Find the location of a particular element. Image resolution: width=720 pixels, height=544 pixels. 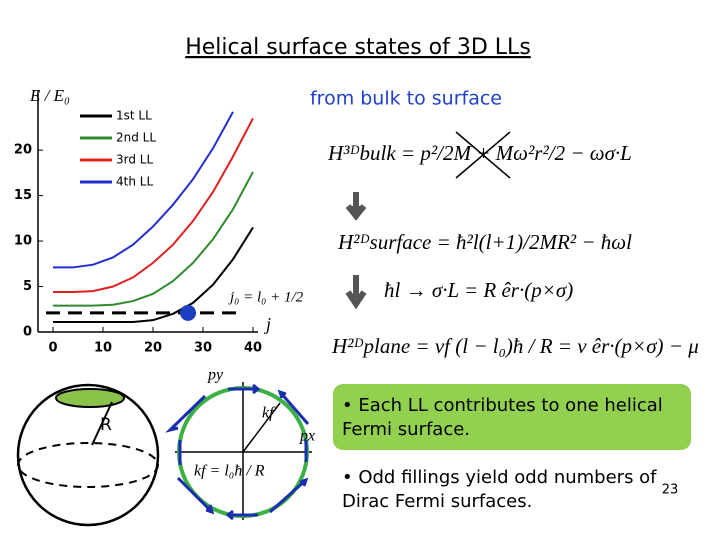

page-number: 23 is located at coordinates (670, 490).